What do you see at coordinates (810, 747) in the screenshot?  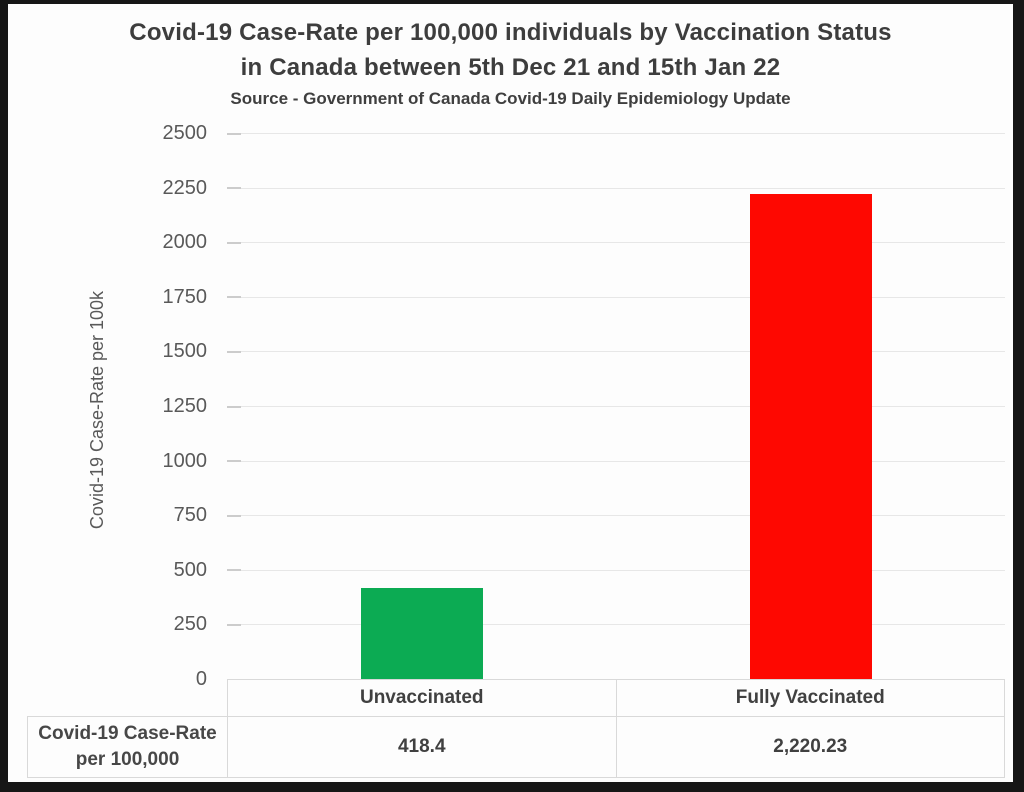 I see `table-value-fully-vaccinated: 2,220.23` at bounding box center [810, 747].